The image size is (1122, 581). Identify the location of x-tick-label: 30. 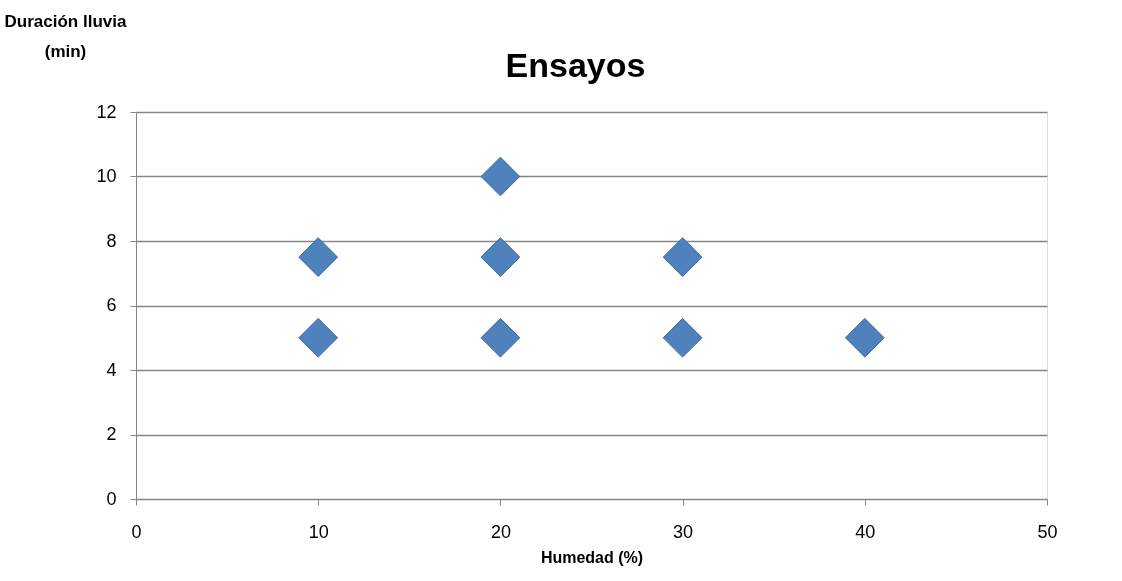
(683, 531).